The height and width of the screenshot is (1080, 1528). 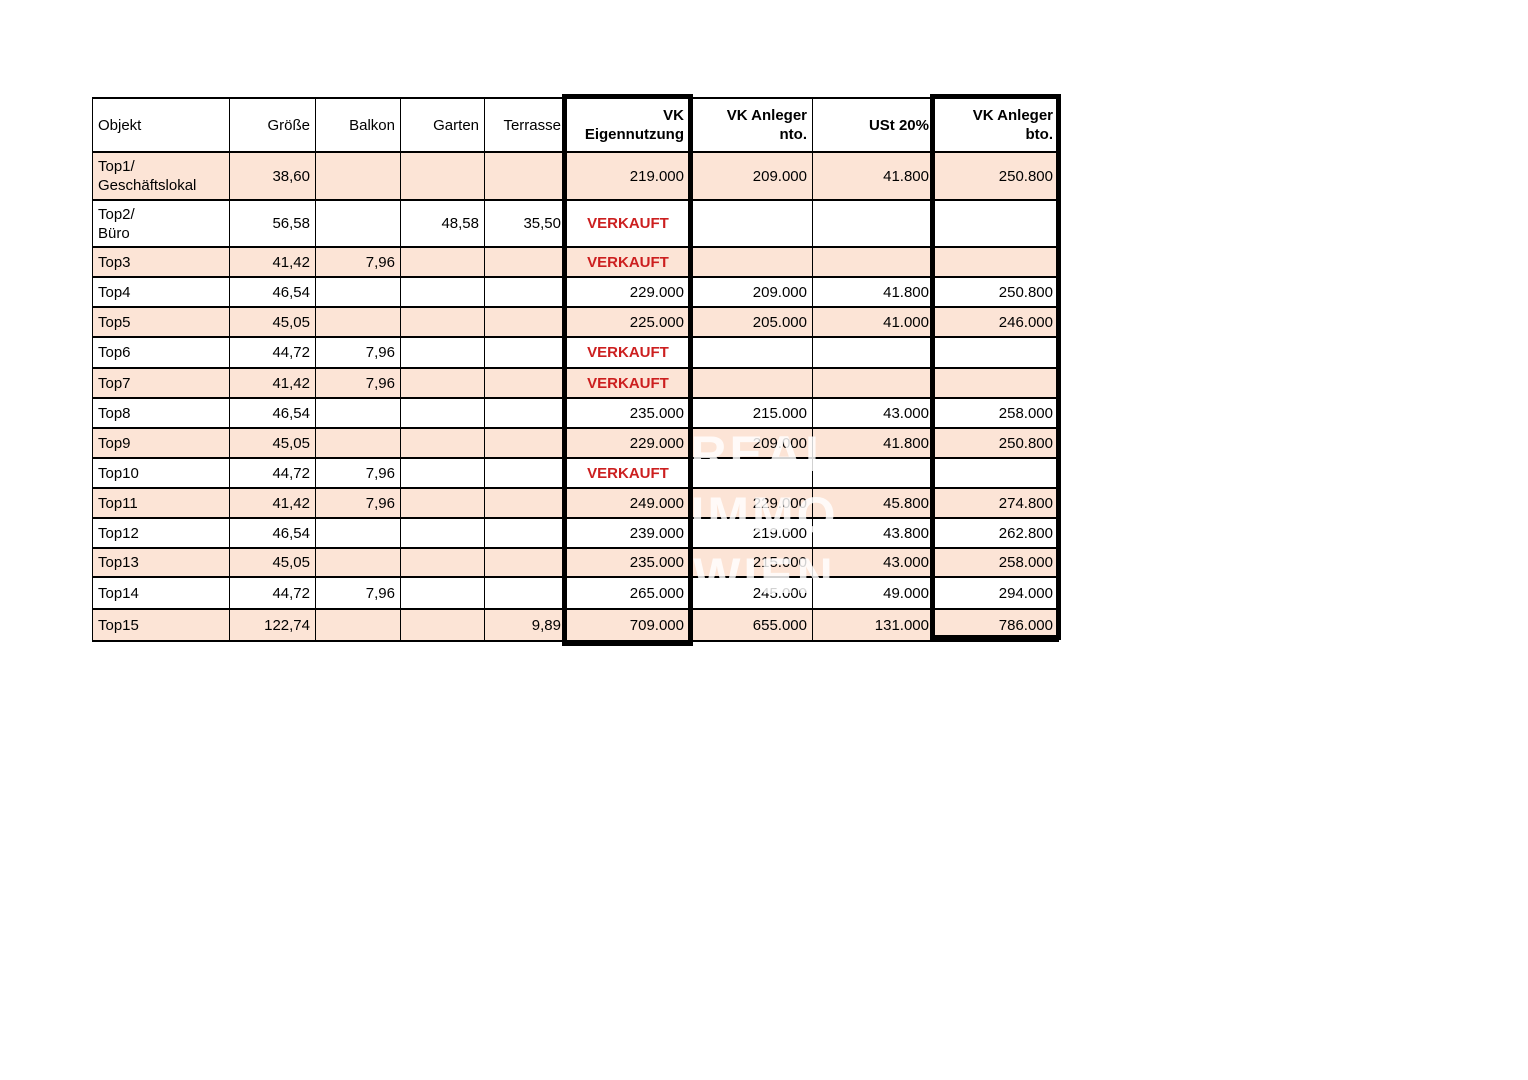 What do you see at coordinates (272, 625) in the screenshot?
I see `cell-groesse: 122,74` at bounding box center [272, 625].